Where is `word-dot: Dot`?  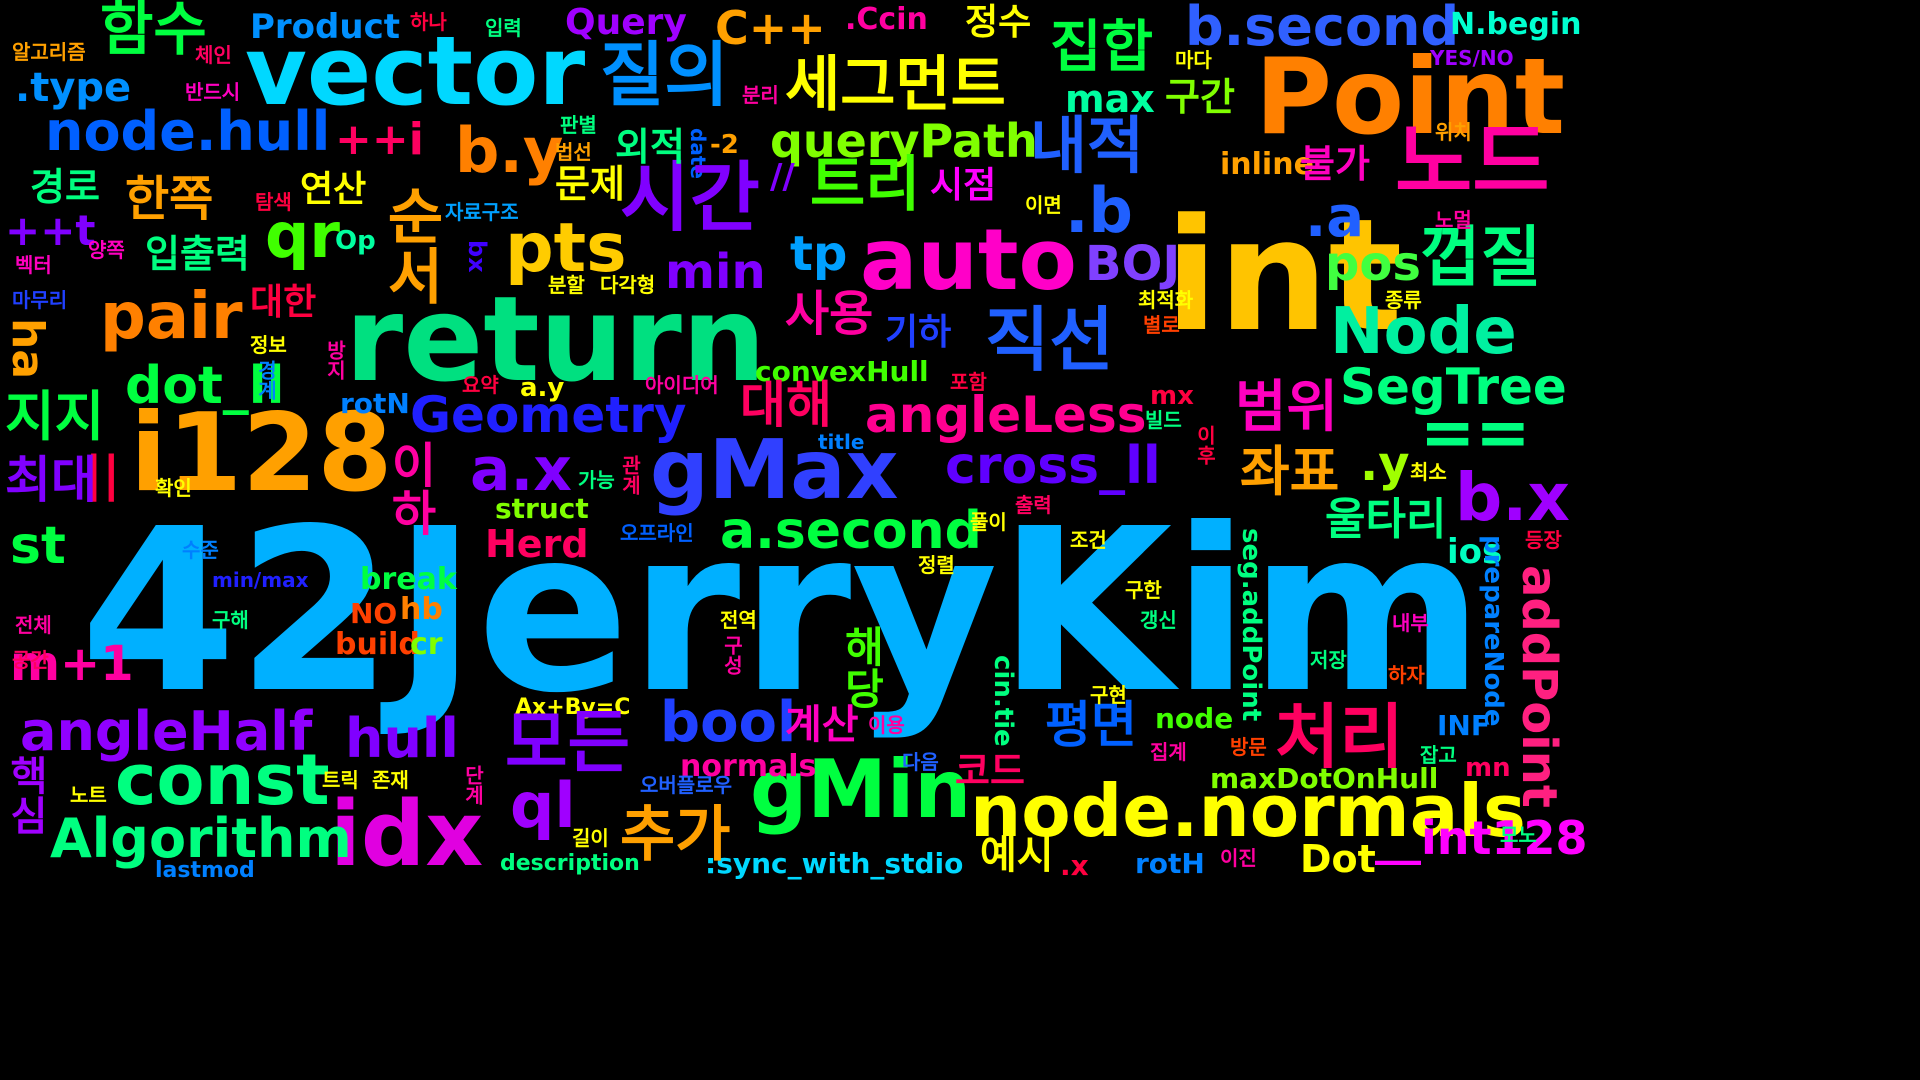
word-dot: Dot is located at coordinates (1338, 859).